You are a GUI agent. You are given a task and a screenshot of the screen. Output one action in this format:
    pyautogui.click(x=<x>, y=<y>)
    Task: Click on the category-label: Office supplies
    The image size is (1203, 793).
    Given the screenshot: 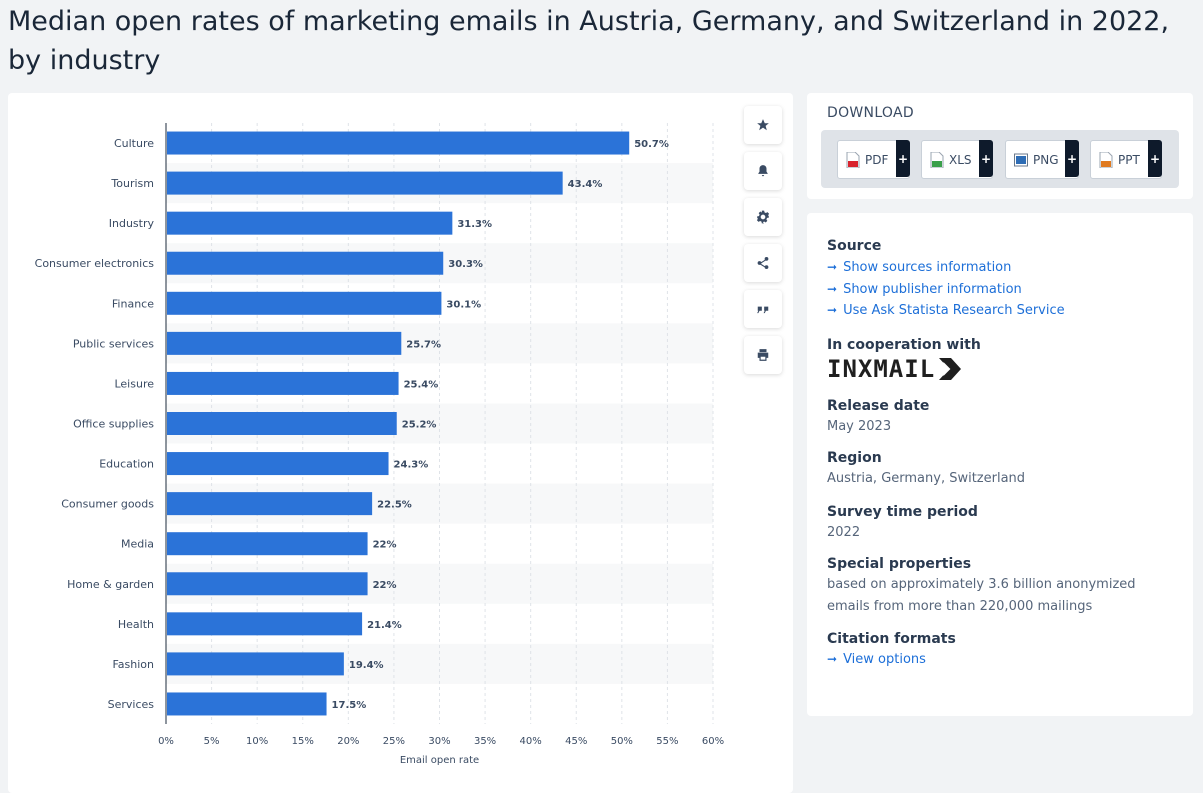 What is the action you would take?
    pyautogui.click(x=113, y=424)
    